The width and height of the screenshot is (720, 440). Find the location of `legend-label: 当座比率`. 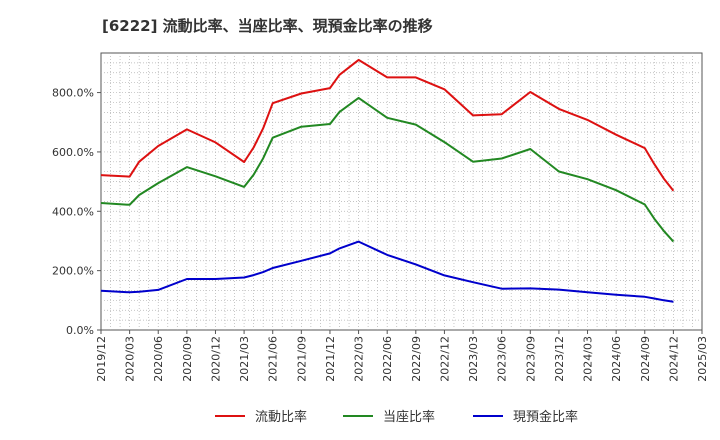

legend-label: 当座比率 is located at coordinates (409, 417).